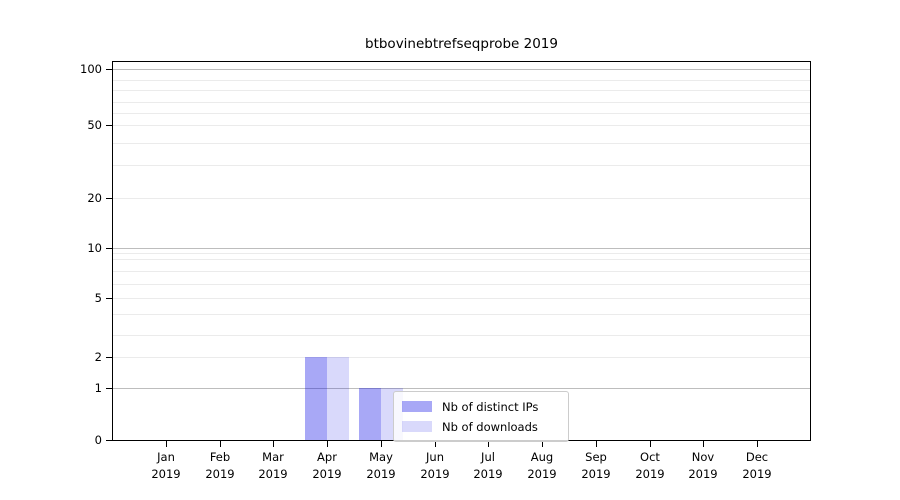 The image size is (900, 500). I want to click on x-tick-label: Mar 2019, so click(273, 465).